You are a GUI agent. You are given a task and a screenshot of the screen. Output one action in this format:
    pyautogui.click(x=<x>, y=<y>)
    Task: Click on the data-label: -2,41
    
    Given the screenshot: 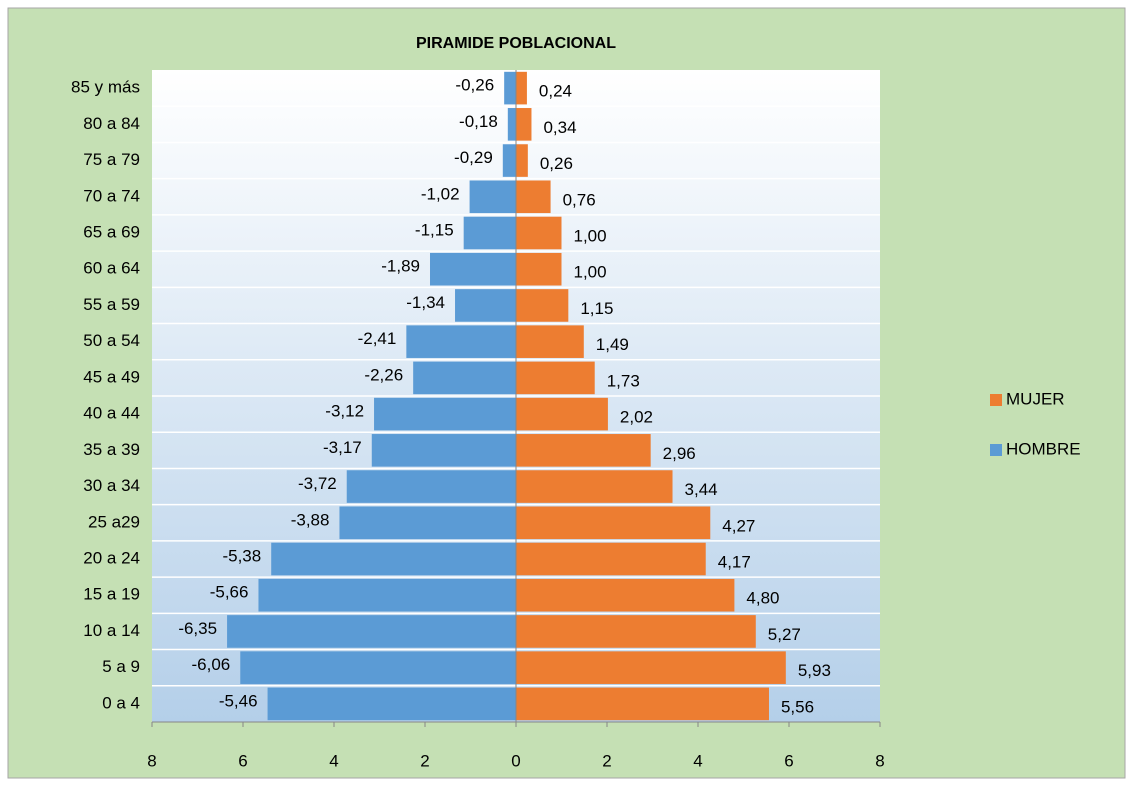 What is the action you would take?
    pyautogui.click(x=377, y=338)
    